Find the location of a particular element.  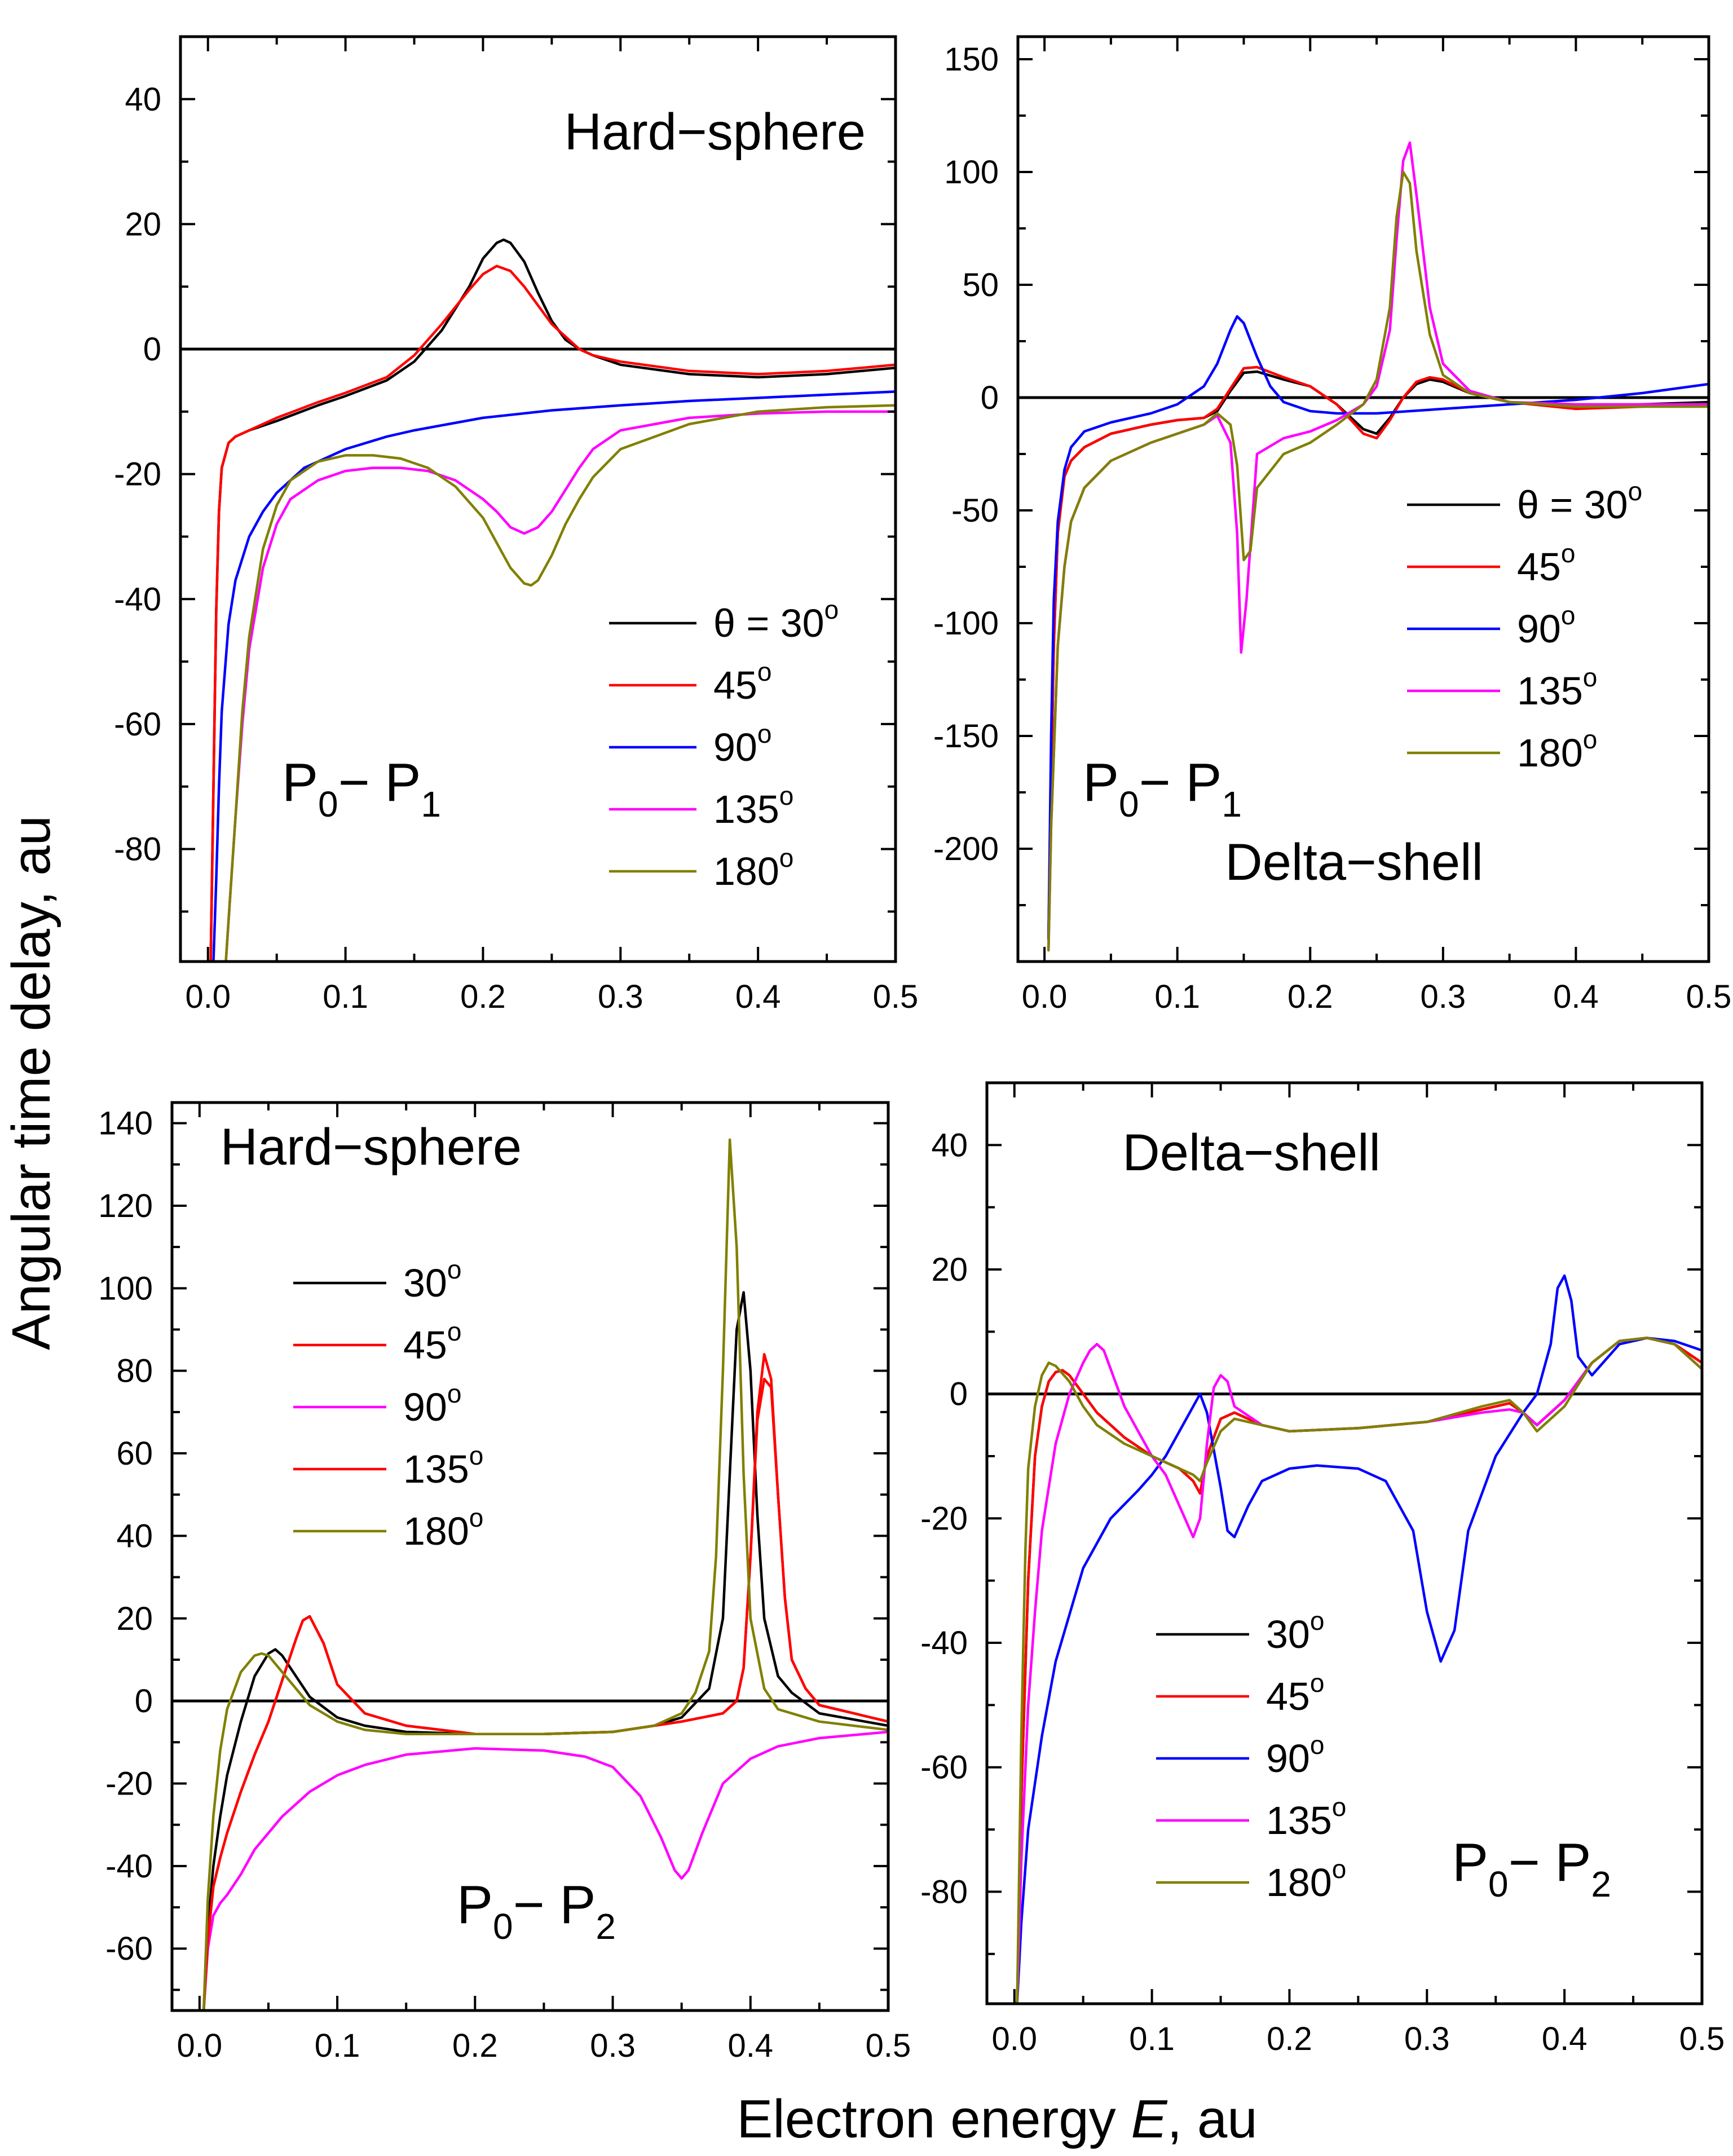

legend-label-text: 30 is located at coordinates (1288, 1634).